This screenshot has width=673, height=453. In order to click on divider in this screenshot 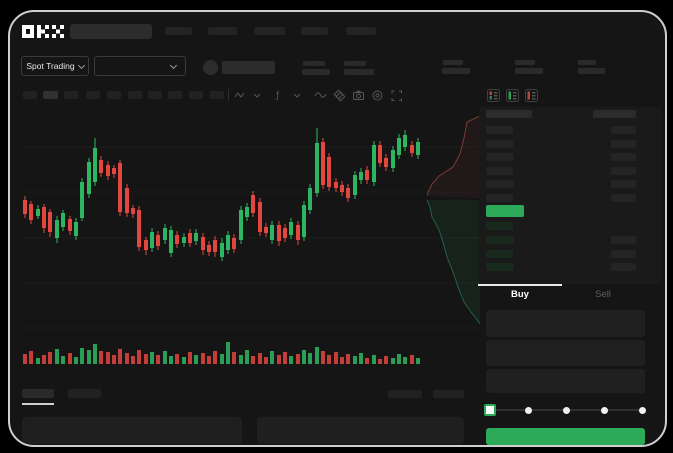, I will do `click(228, 95)`.